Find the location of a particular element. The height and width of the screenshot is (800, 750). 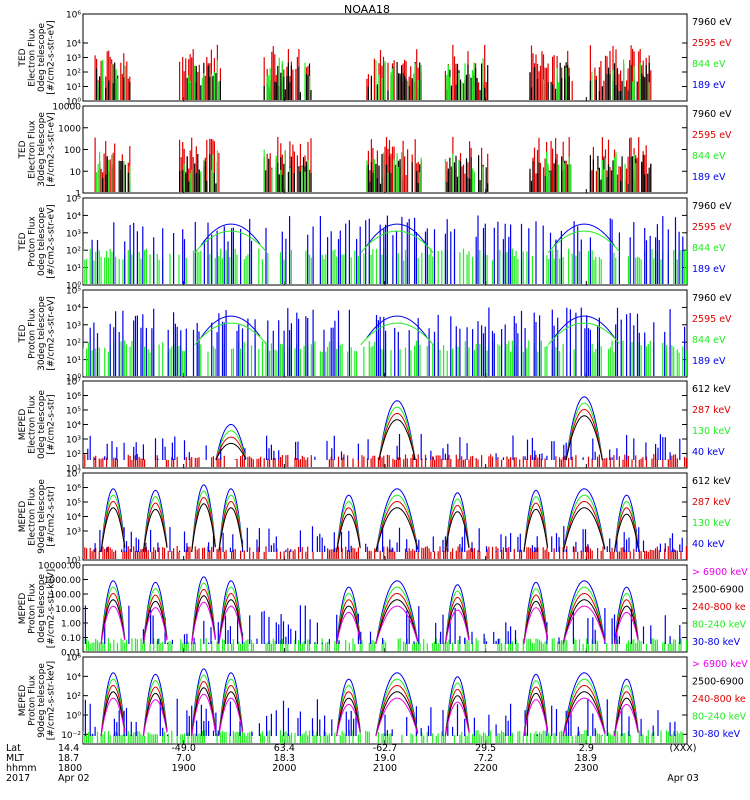

data-traces is located at coordinates (385, 431).